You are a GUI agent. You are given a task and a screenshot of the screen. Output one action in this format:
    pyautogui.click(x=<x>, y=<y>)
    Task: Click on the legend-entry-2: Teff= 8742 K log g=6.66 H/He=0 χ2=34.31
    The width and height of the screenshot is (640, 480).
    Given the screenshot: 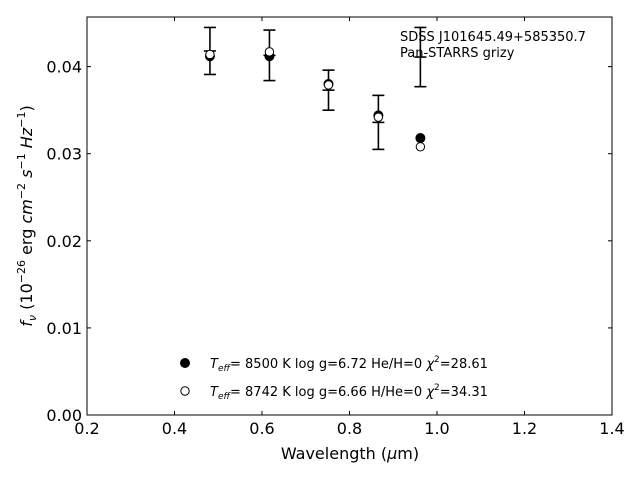 What is the action you would take?
    pyautogui.click(x=349, y=392)
    